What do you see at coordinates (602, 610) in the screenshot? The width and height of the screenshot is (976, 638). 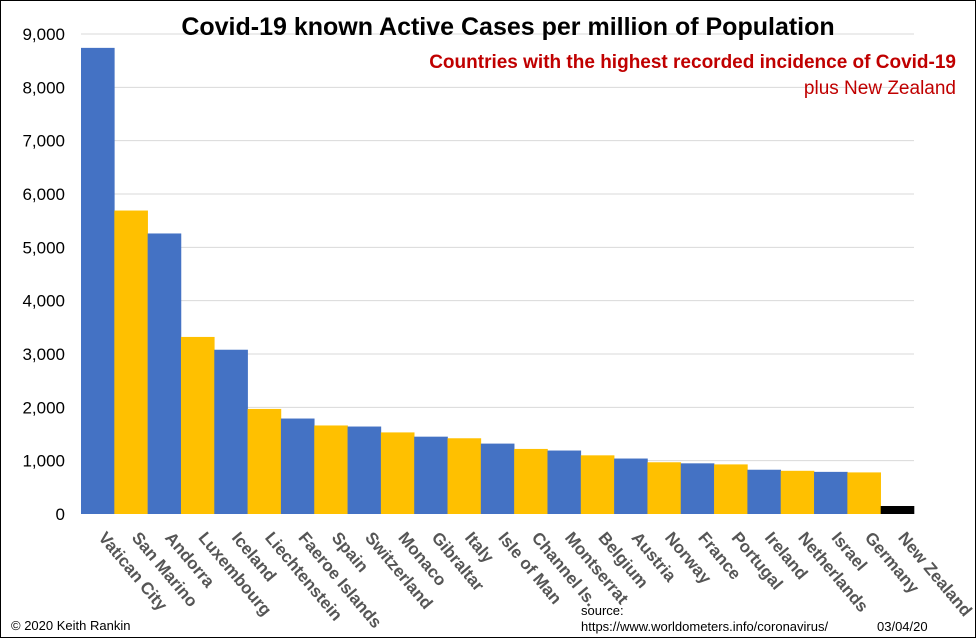 I see `source-label: source:` at bounding box center [602, 610].